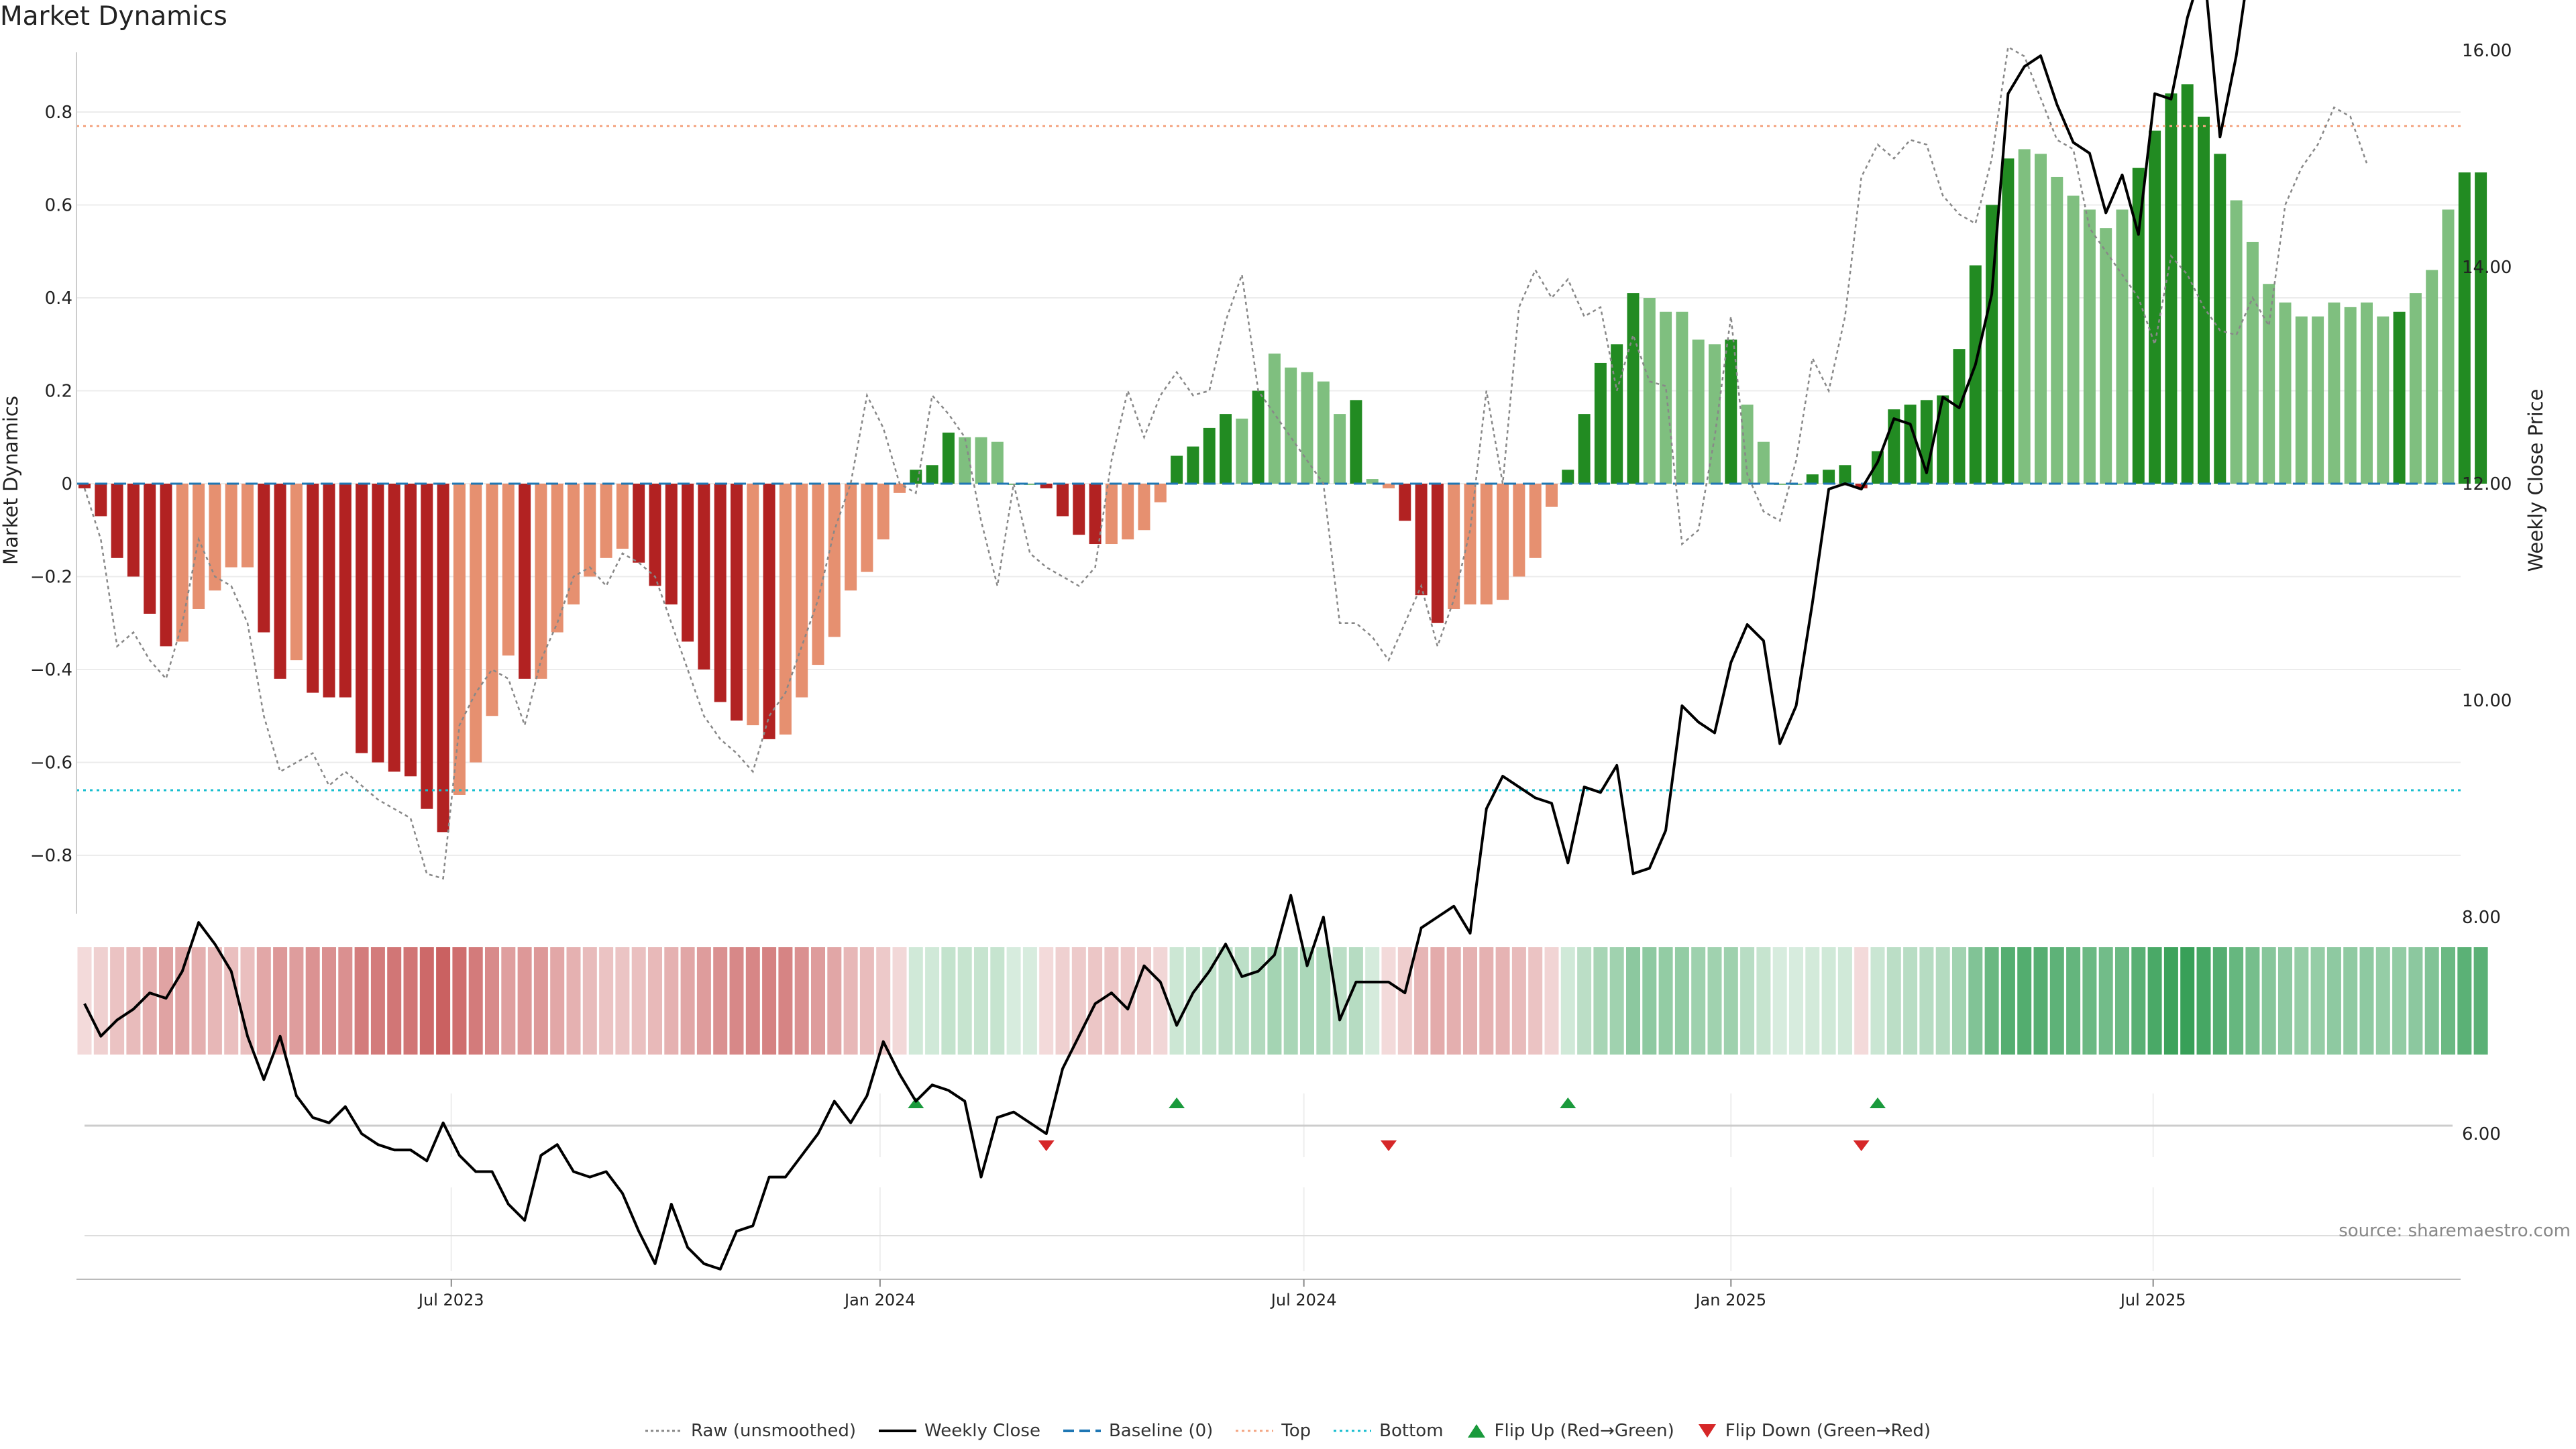 The height and width of the screenshot is (1449, 2576). What do you see at coordinates (51, 578) in the screenshot?
I see `left-tick-label: −0.2` at bounding box center [51, 578].